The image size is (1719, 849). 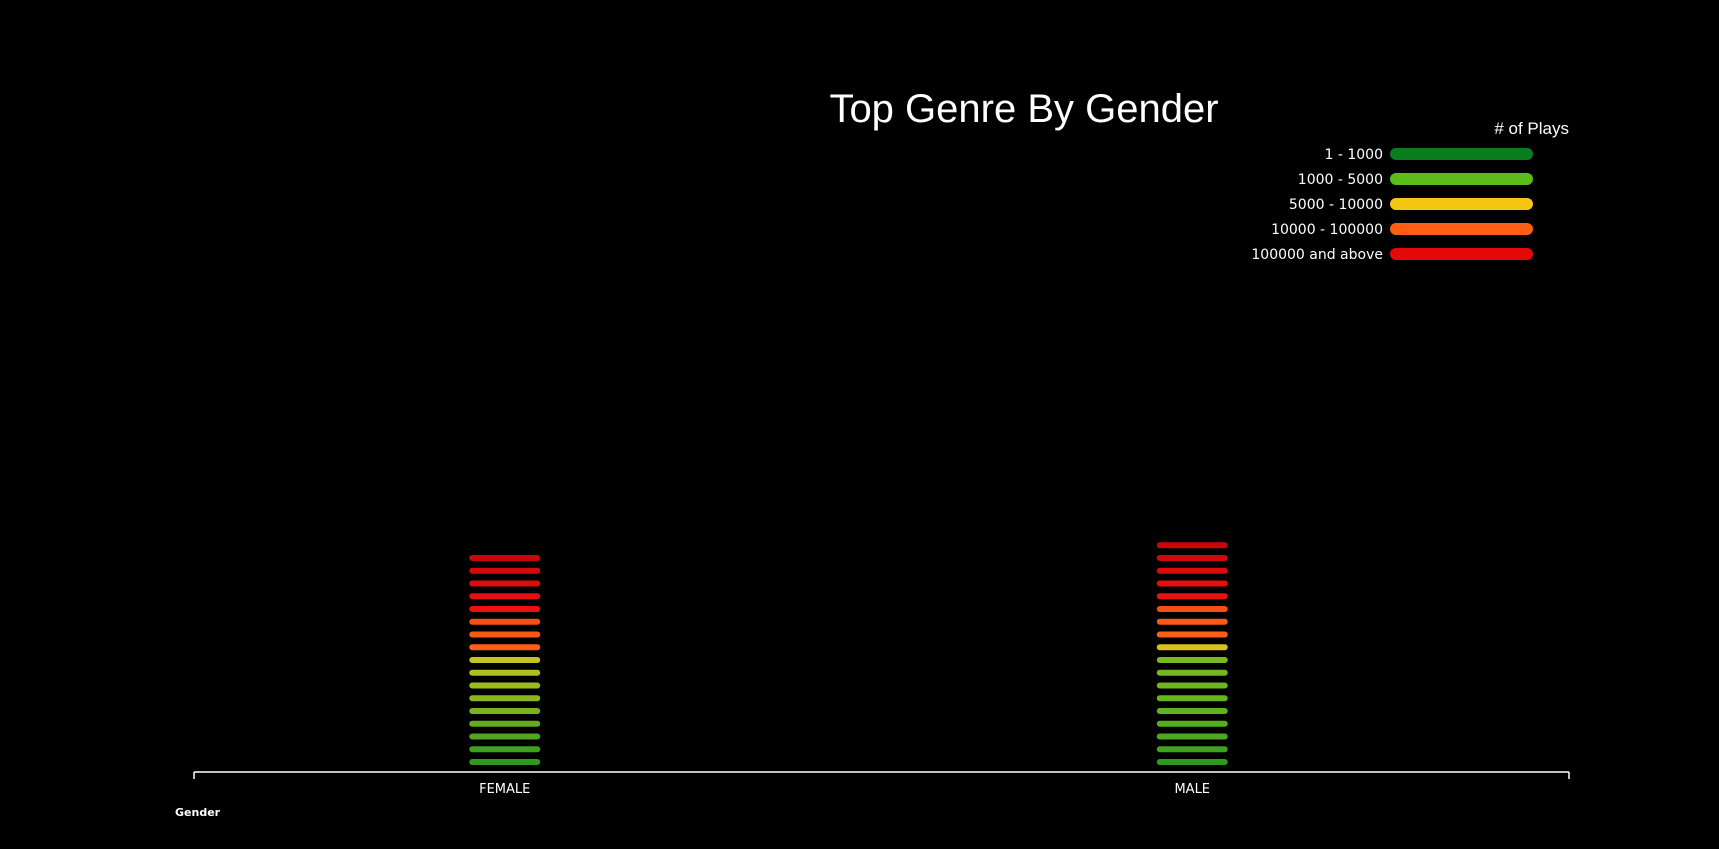 I want to click on x-axis: FEMALE MALE, so click(x=881, y=784).